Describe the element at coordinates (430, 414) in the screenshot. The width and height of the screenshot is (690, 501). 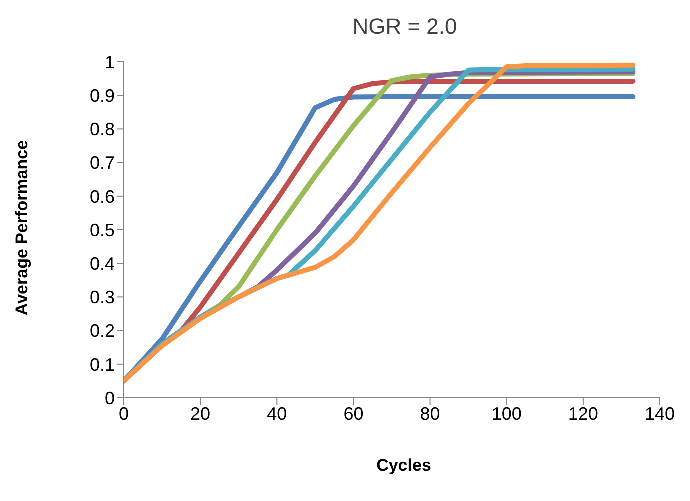
I see `x-tick-label: 80` at that location.